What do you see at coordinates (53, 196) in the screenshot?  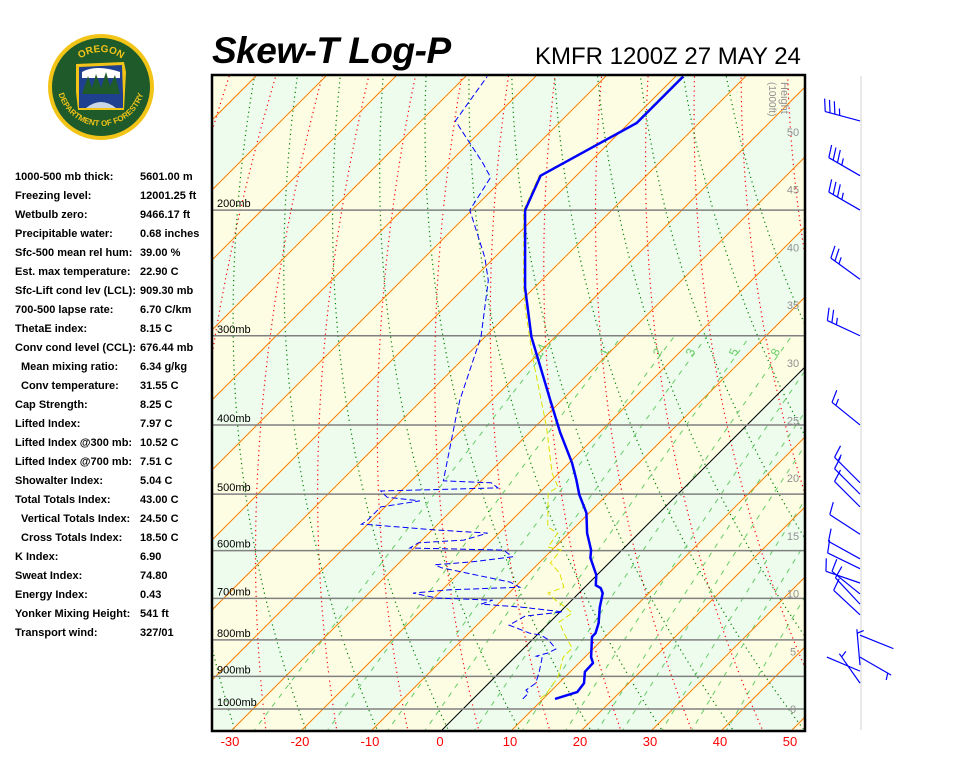 I see `stat-label: Freezing level:` at bounding box center [53, 196].